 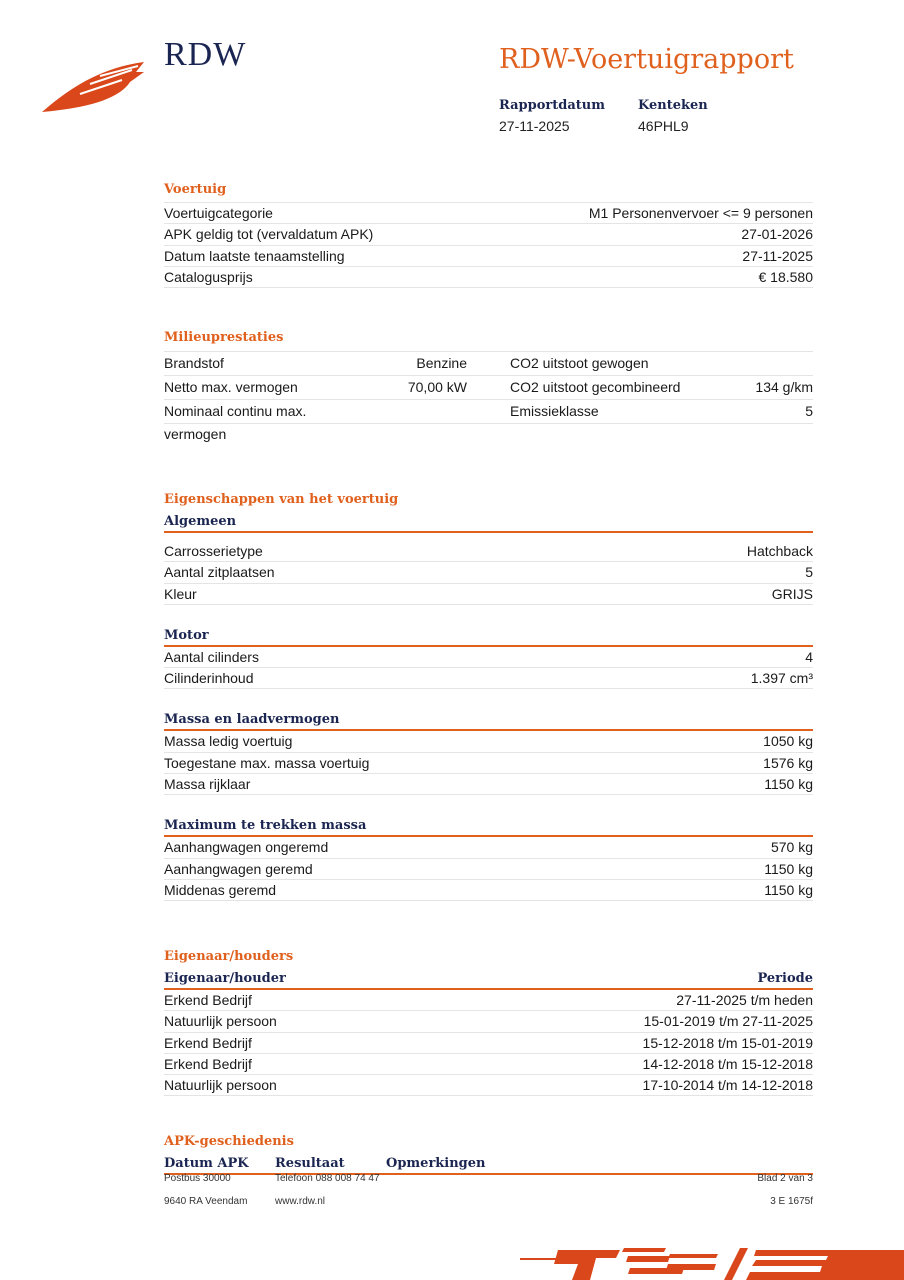 I want to click on footer-code: 3 E 1675f, so click(x=791, y=1201).